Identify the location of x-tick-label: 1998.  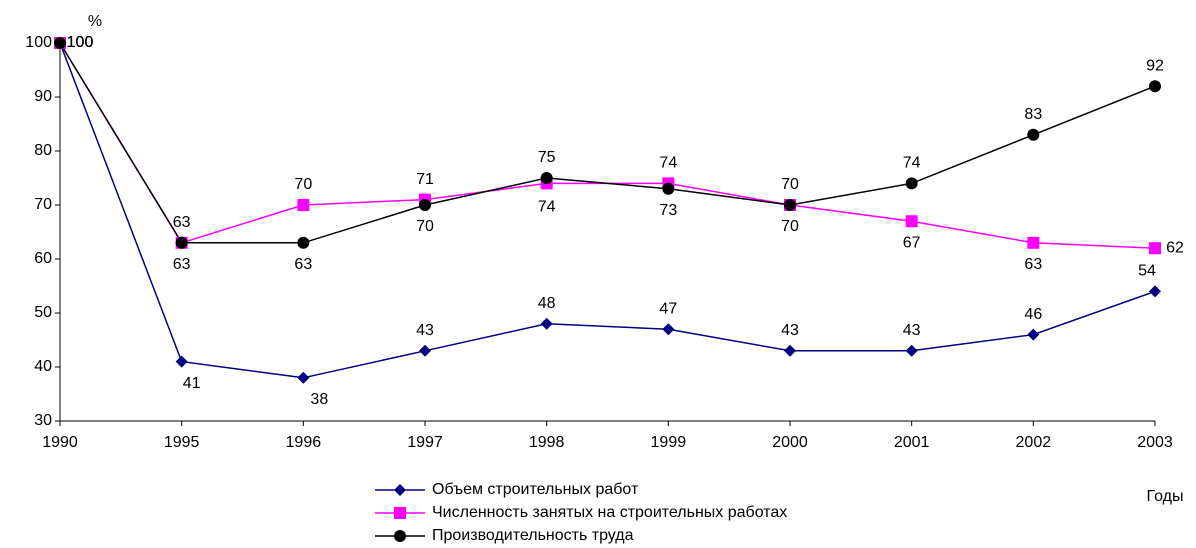
(547, 442).